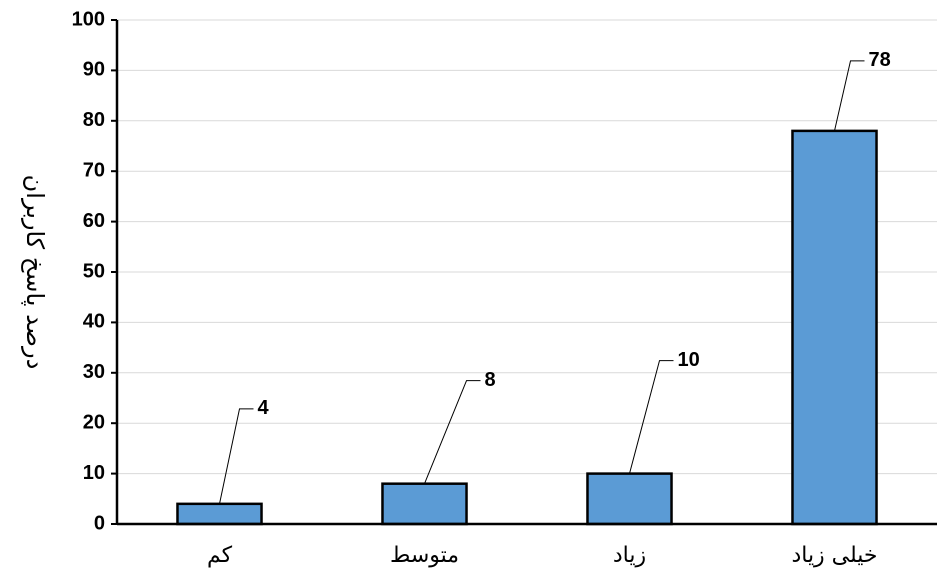 Image resolution: width=937 pixels, height=572 pixels. What do you see at coordinates (35, 272) in the screenshot?
I see `y-axis-title: درصد پاسخ کاربران` at bounding box center [35, 272].